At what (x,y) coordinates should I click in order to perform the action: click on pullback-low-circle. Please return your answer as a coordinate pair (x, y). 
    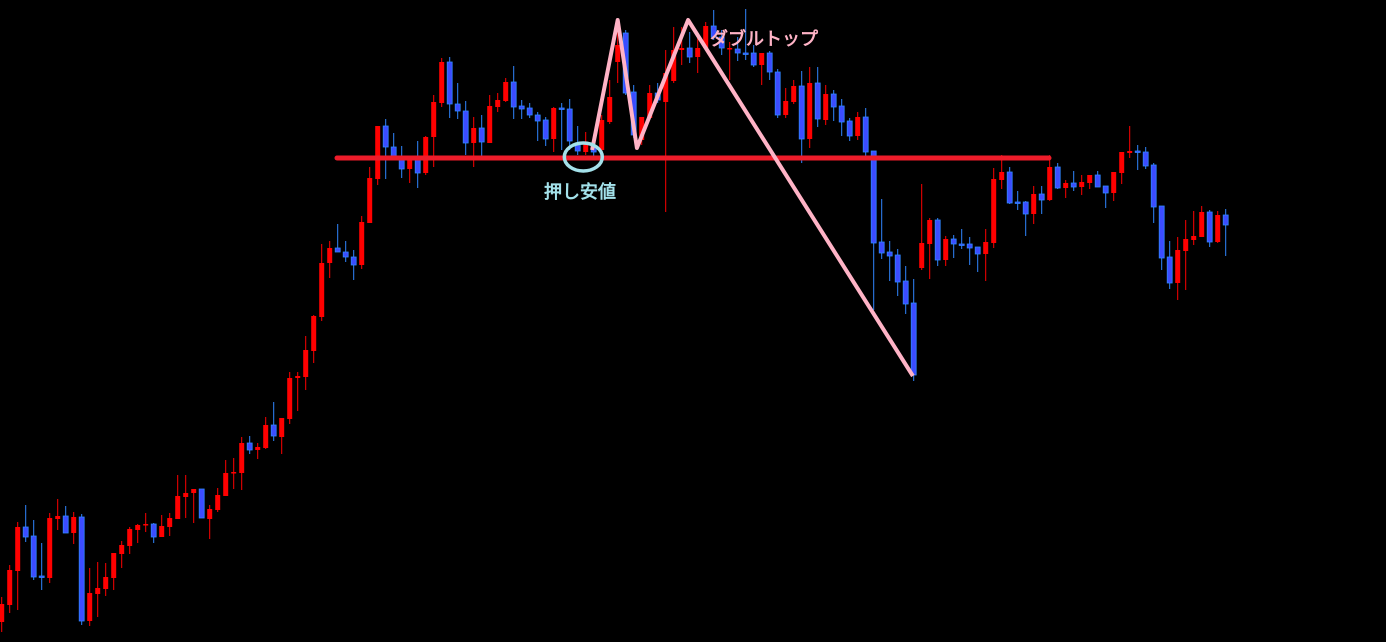
    Looking at the image, I should click on (583, 157).